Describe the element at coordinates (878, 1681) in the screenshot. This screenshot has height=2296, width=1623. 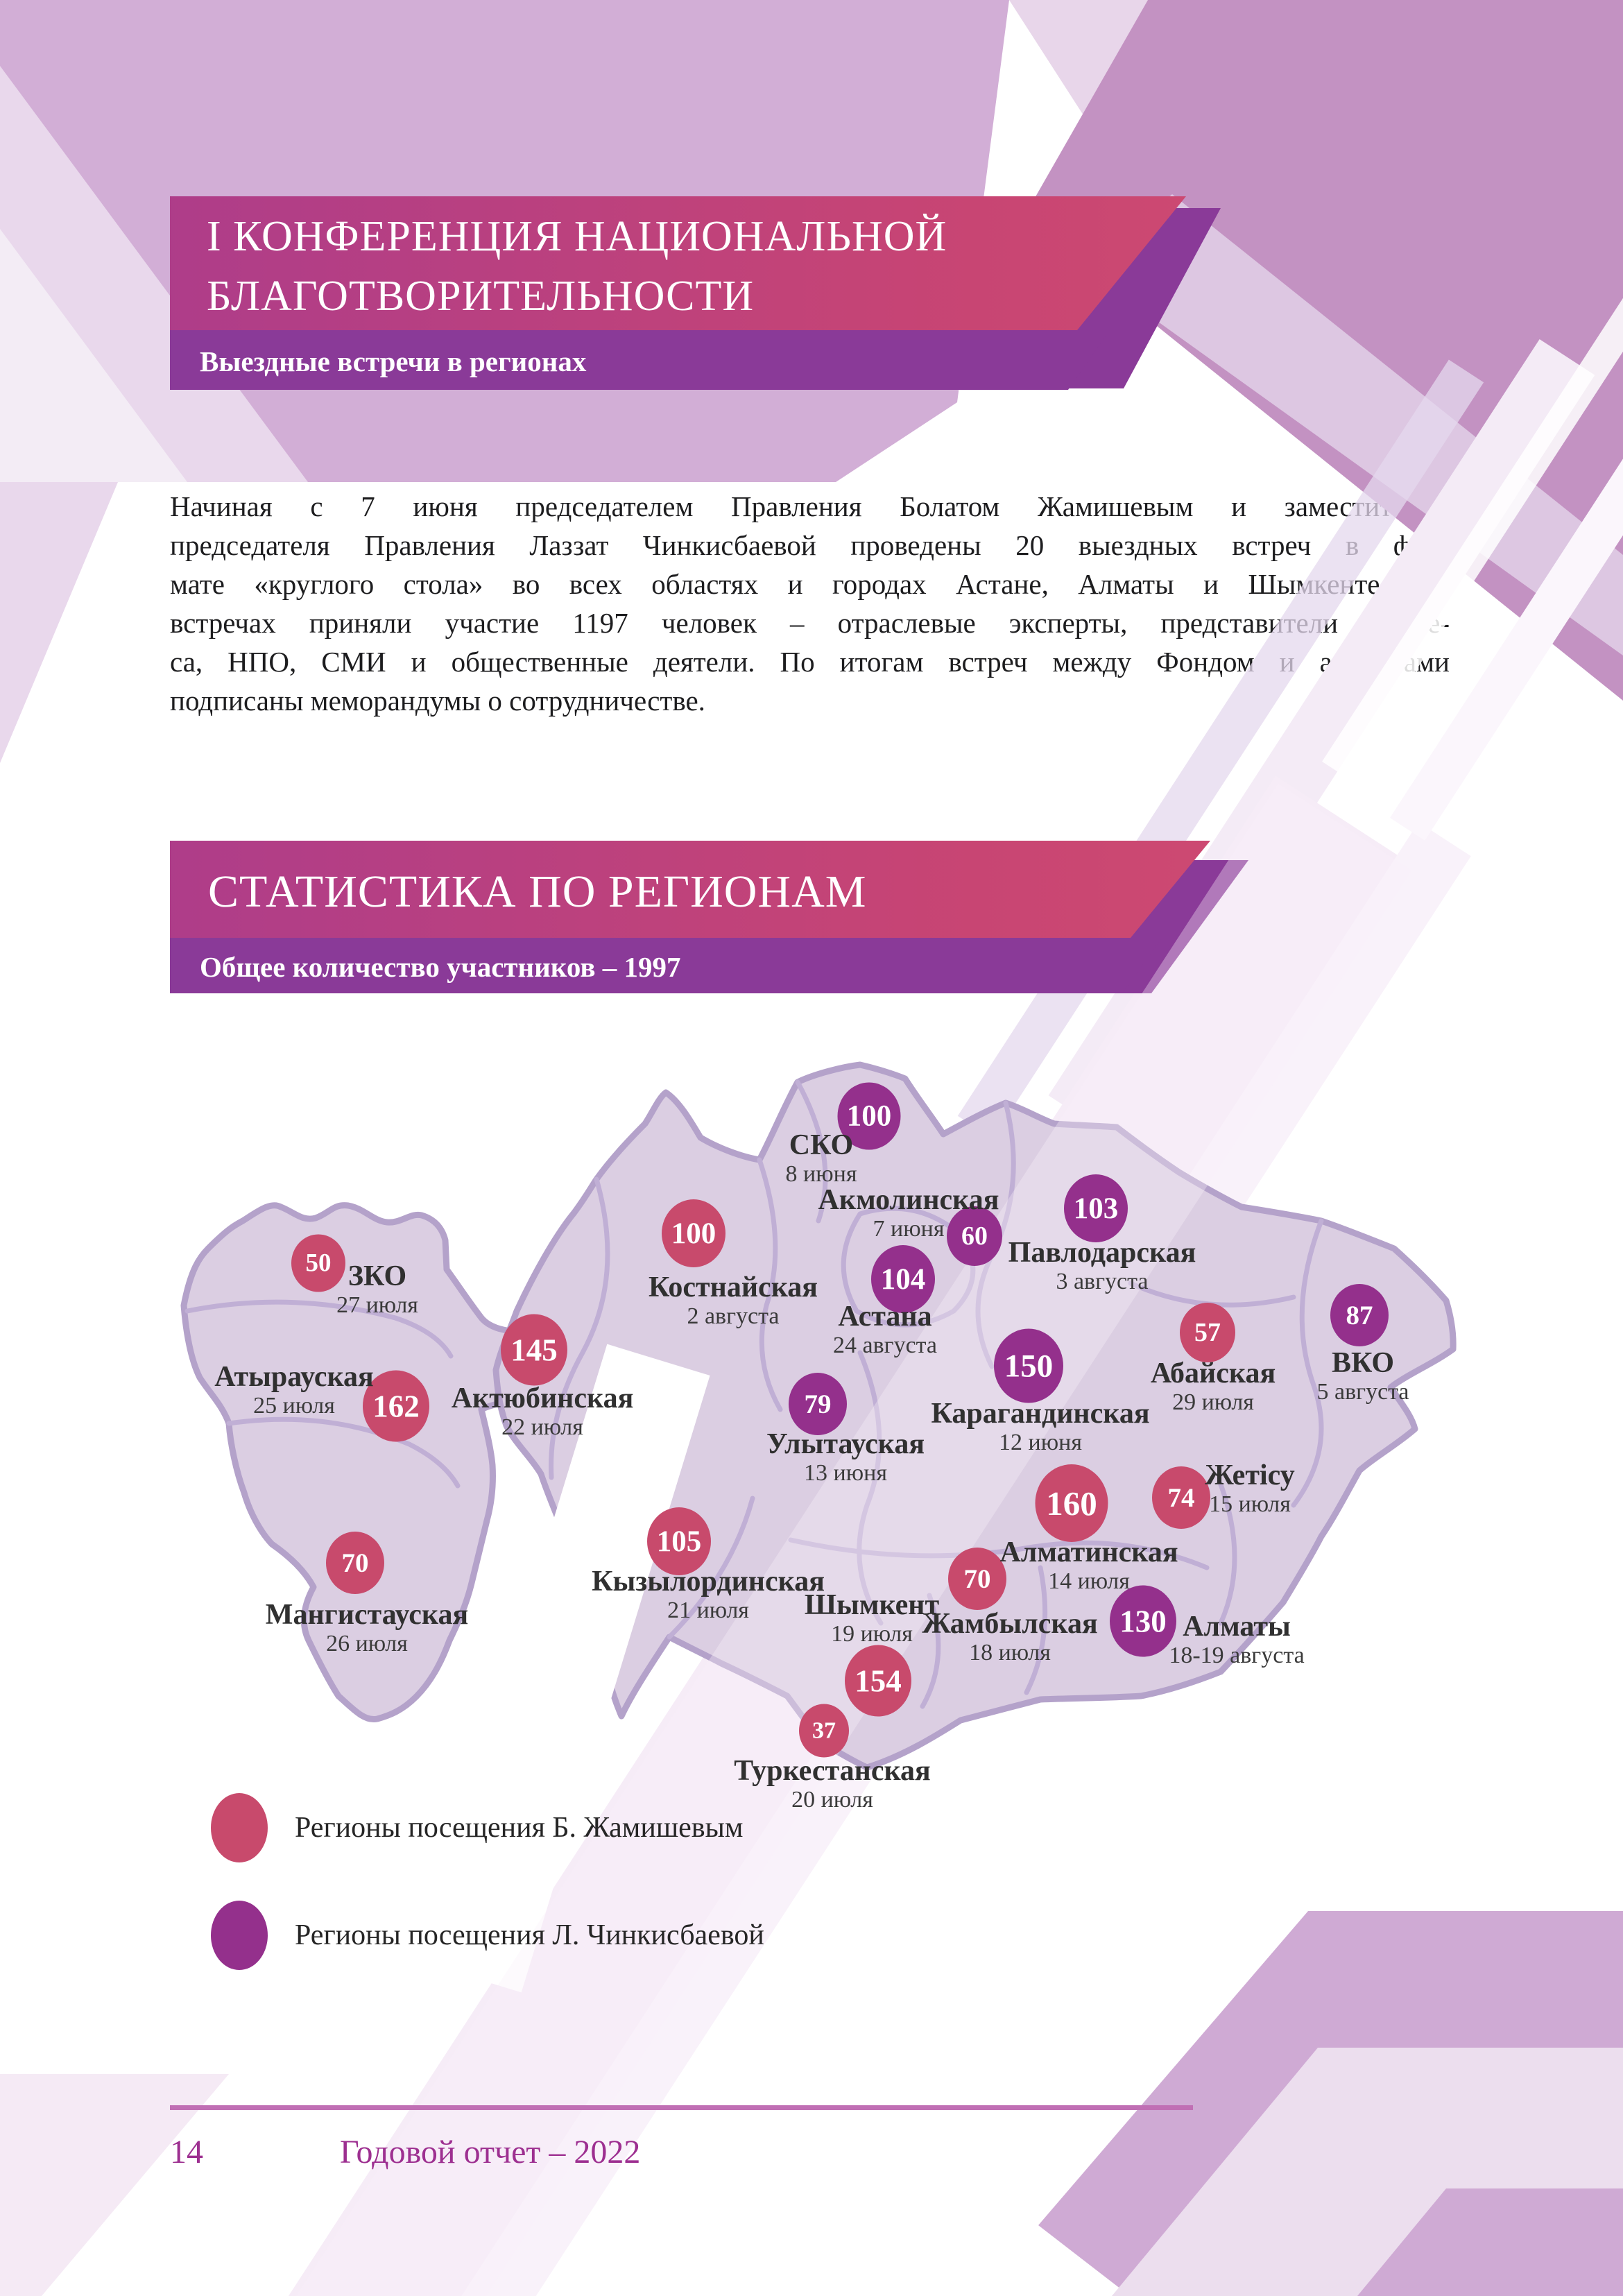
I see `region-circle-Шымкент: 154` at that location.